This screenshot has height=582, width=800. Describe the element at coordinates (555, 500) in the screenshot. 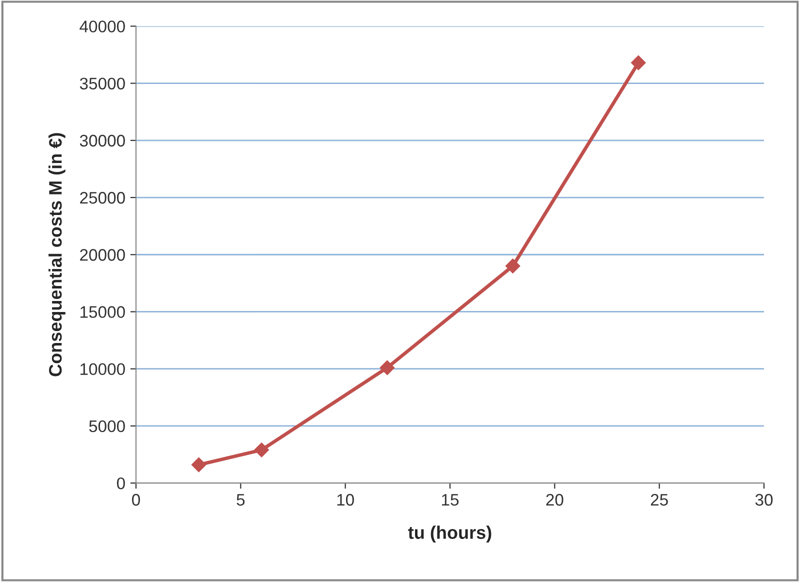

I see `x-tick-label: 20` at that location.